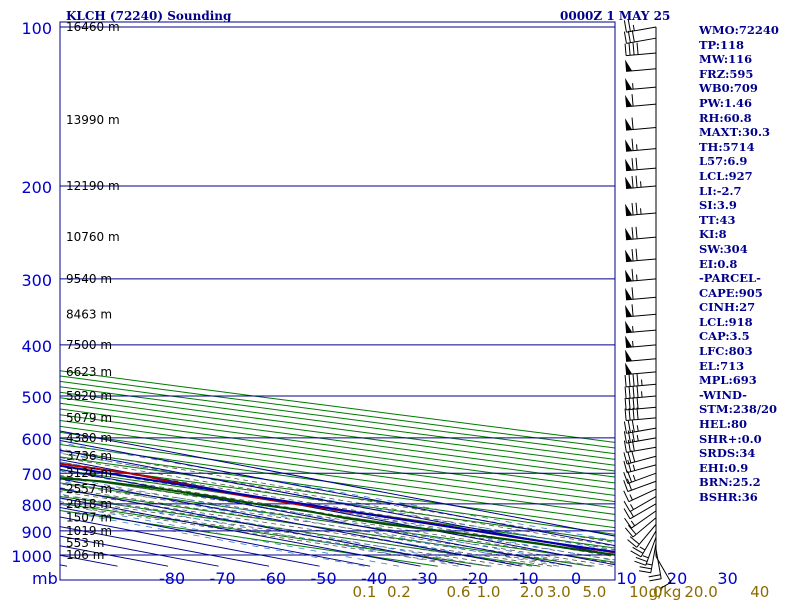 The image size is (800, 600). What do you see at coordinates (459, 591) in the screenshot?
I see `mixing-ratio-label: 0.6` at bounding box center [459, 591].